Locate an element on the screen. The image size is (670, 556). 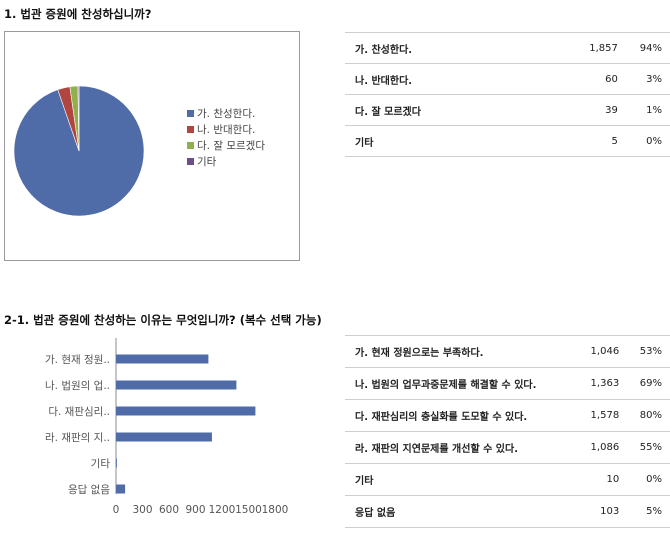
q1-row-label: 나. 반대한다. is located at coordinates (447, 79).